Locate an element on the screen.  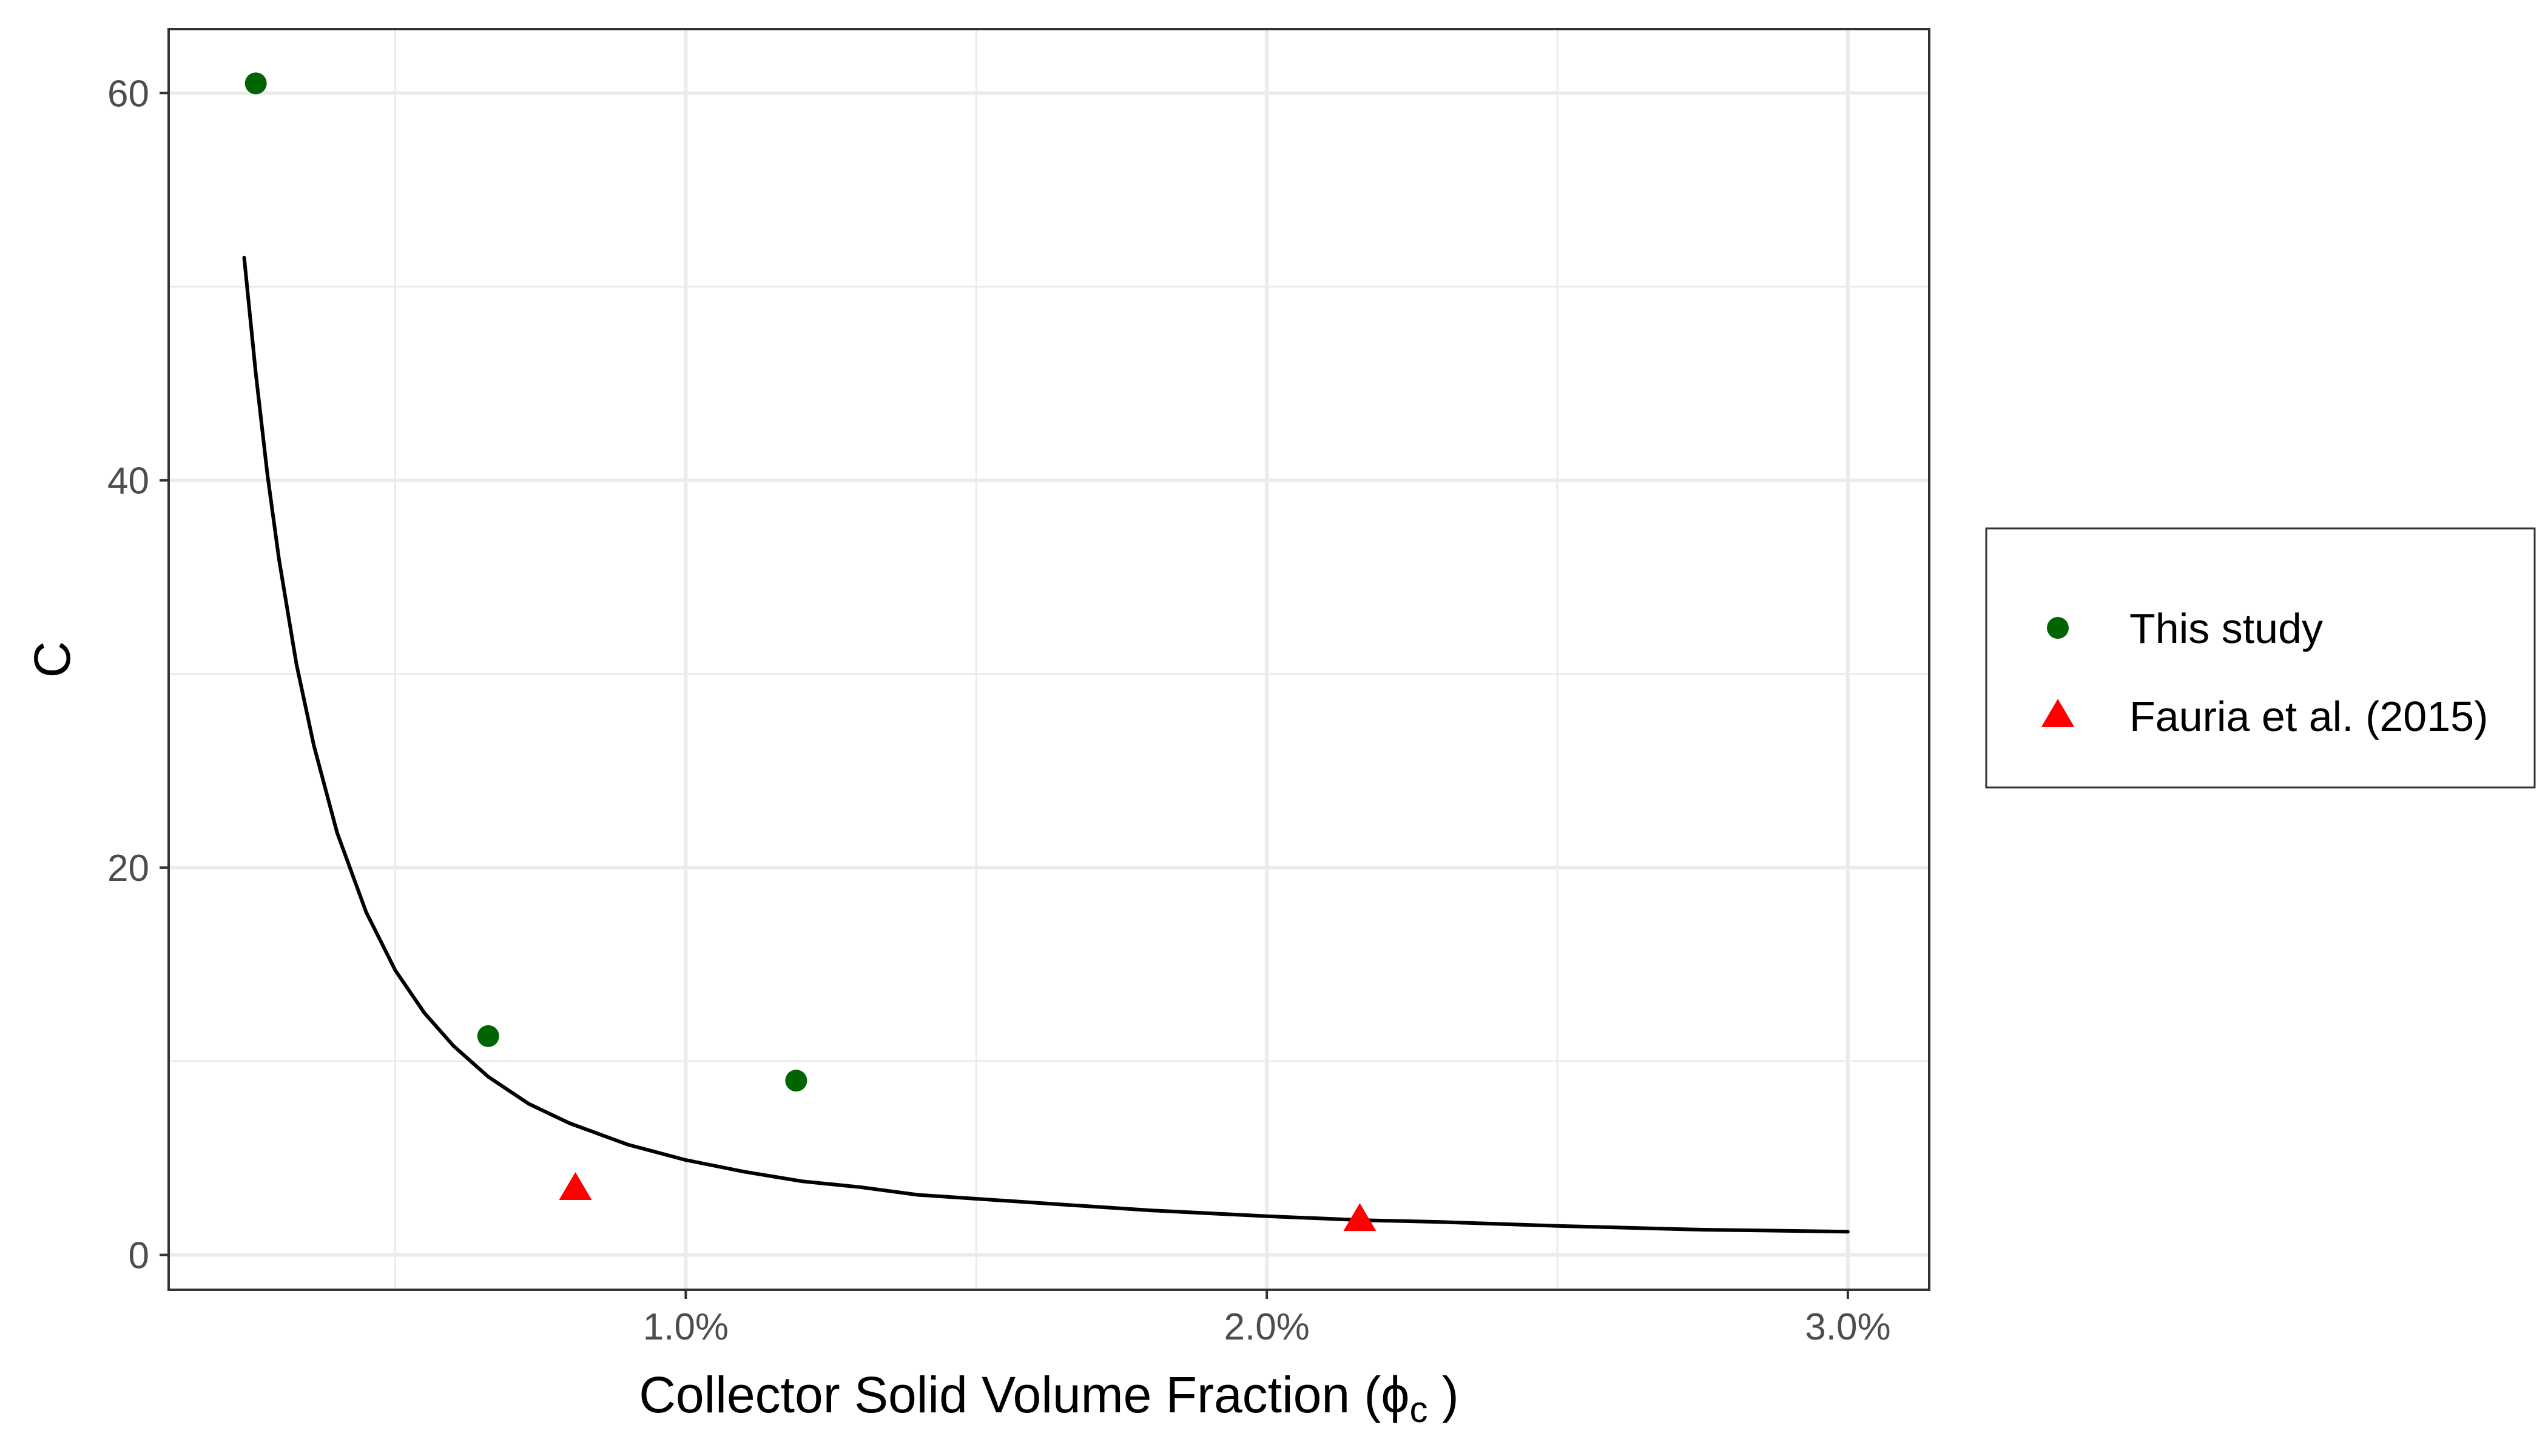
legend-box is located at coordinates (2260, 658).